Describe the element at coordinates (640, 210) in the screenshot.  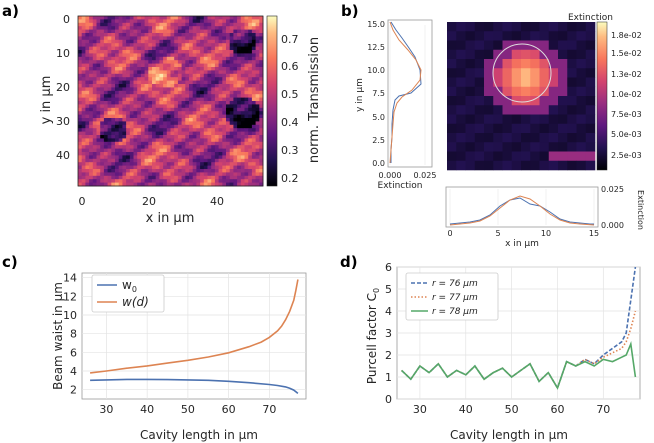
I see `panel-b-bottom-ylabel: Extinction` at that location.